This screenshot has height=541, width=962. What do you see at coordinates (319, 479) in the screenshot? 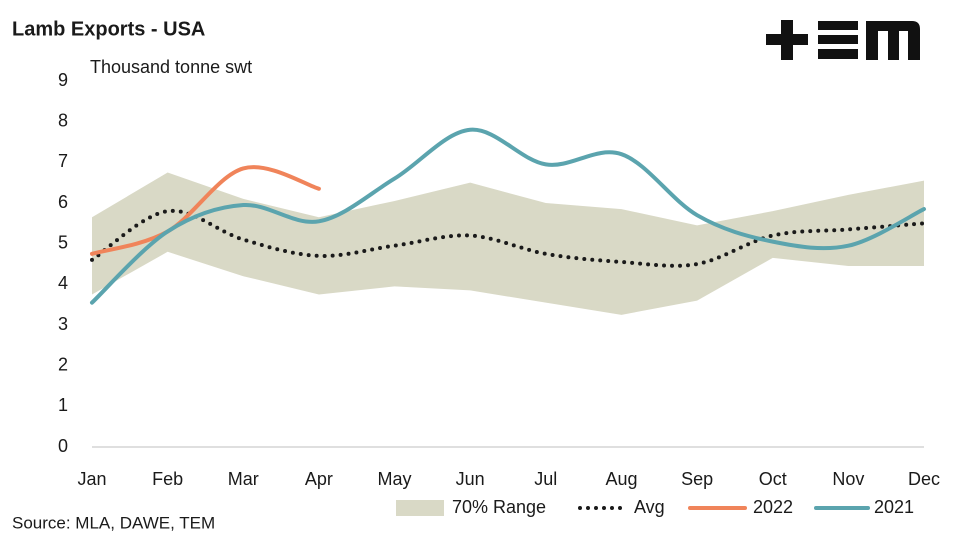
I see `x-tick-label: Apr` at bounding box center [319, 479].